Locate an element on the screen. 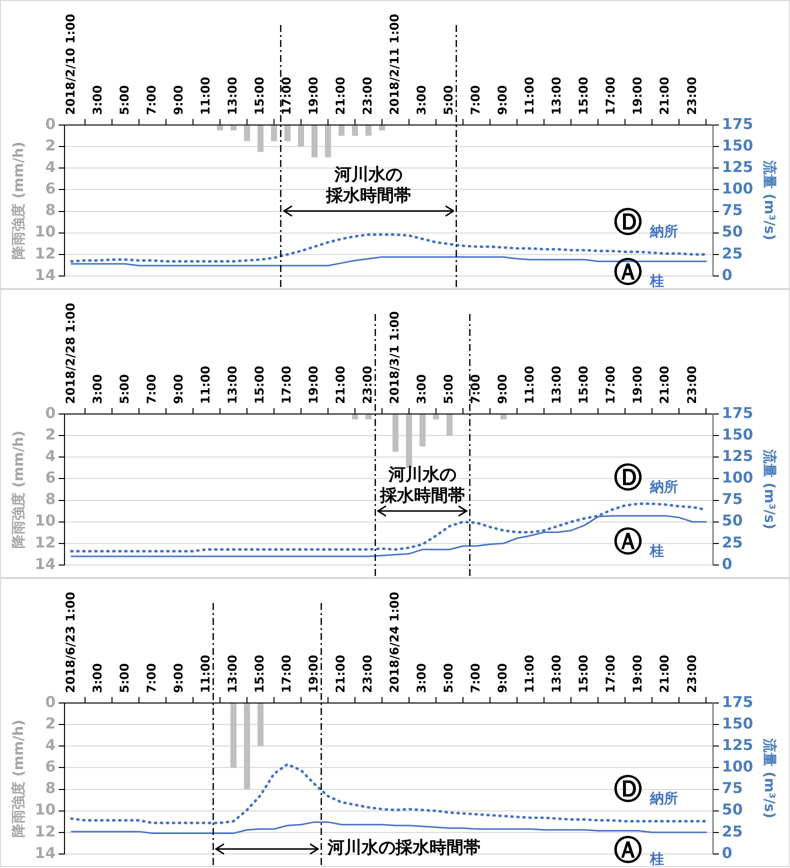  annotation: 河川水の採水時間帯 is located at coordinates (423, 486).